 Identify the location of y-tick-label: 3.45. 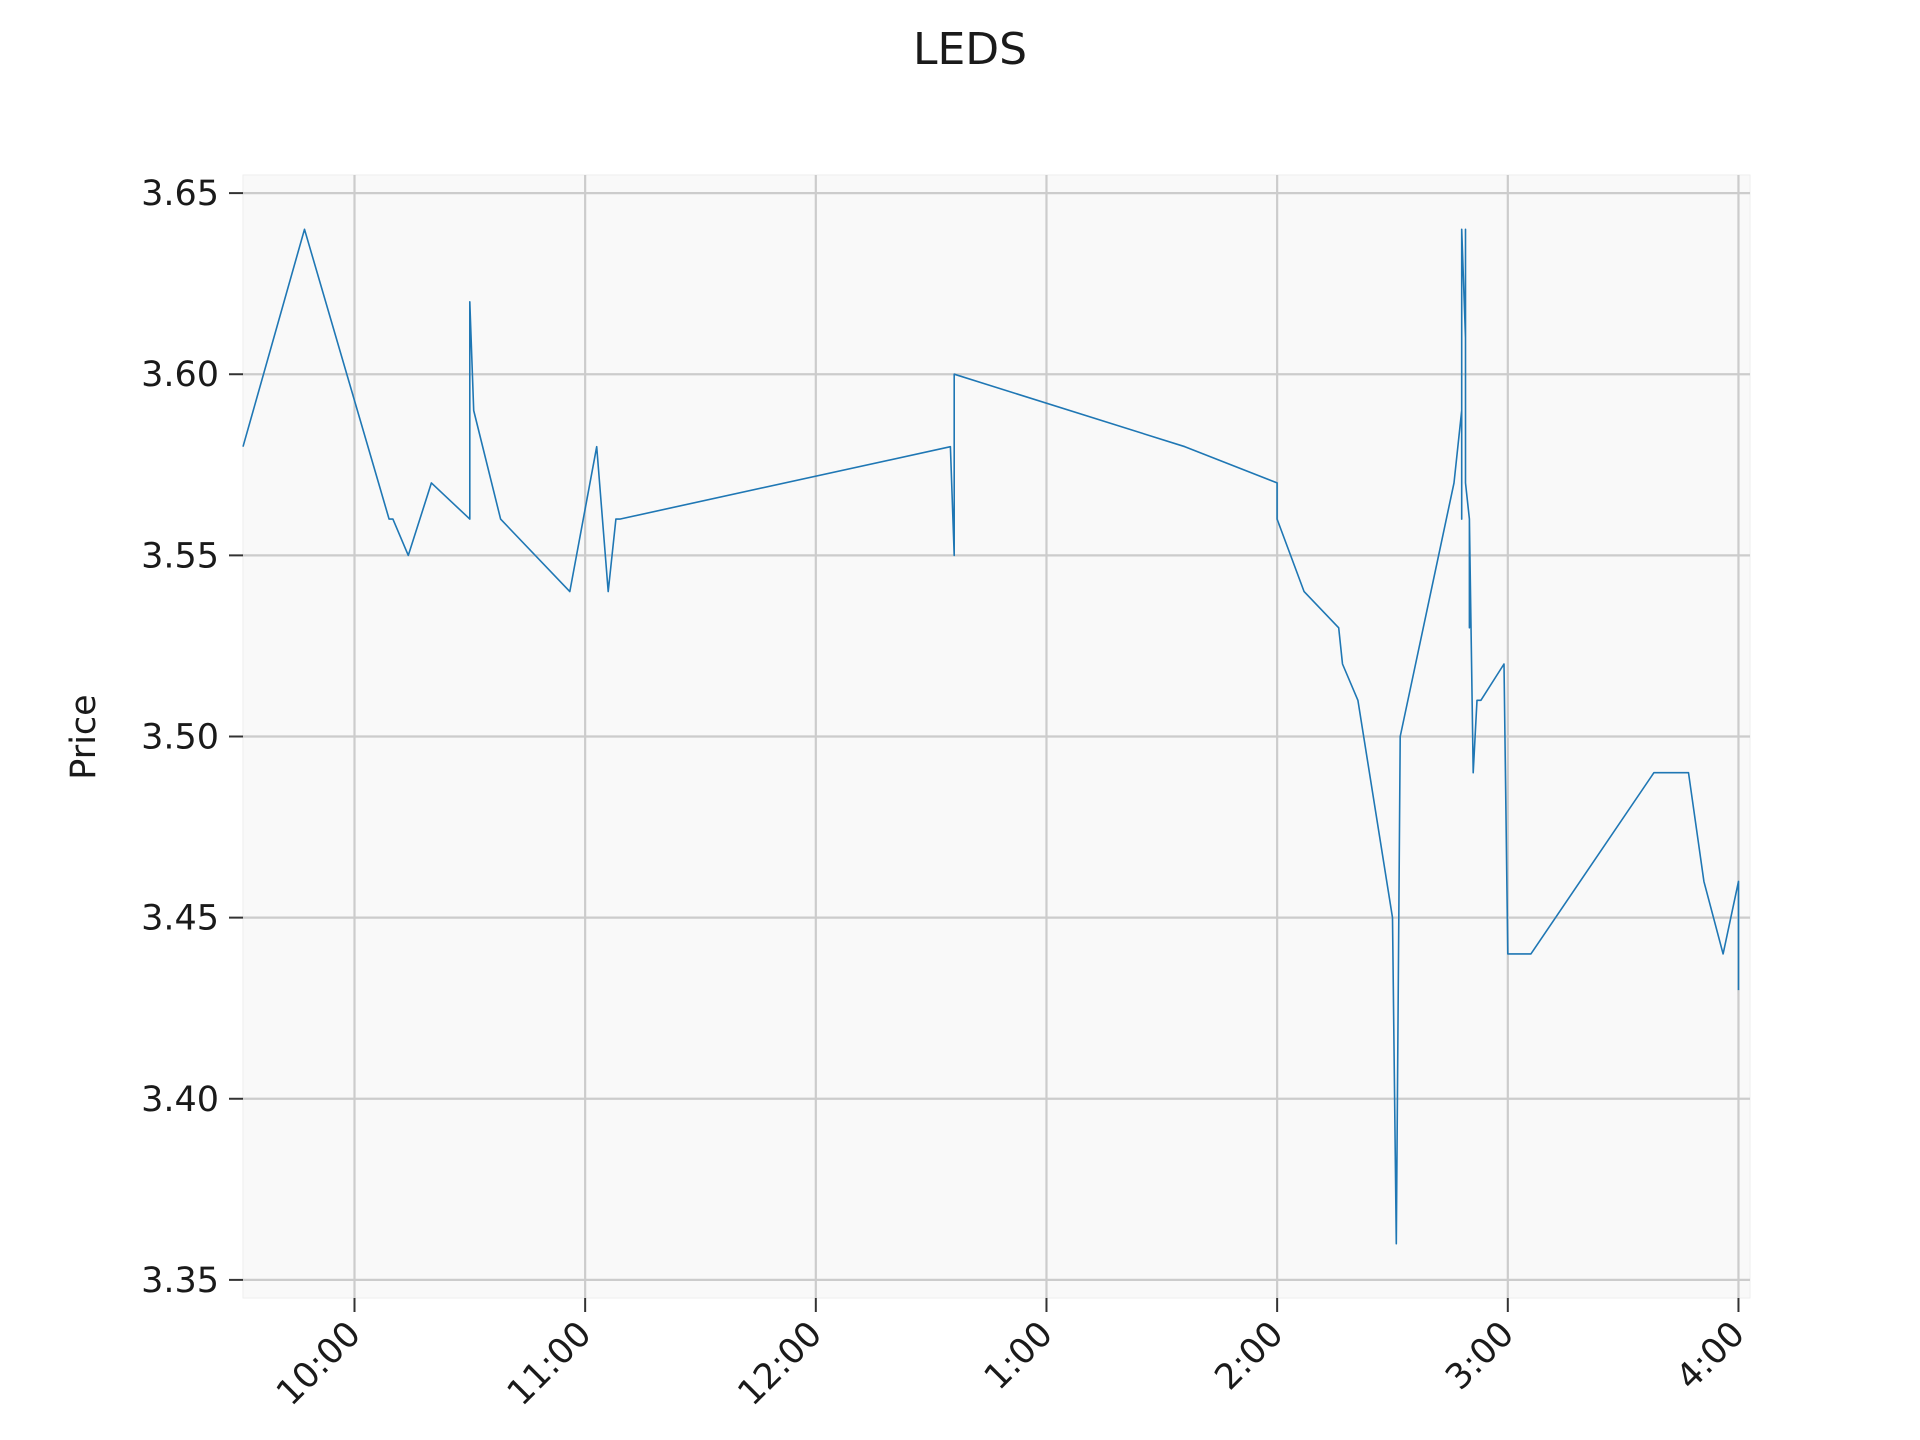
(180, 919).